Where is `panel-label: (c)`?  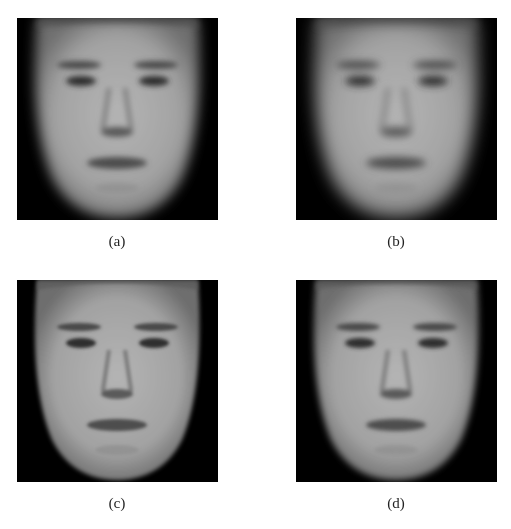 panel-label: (c) is located at coordinates (117, 504).